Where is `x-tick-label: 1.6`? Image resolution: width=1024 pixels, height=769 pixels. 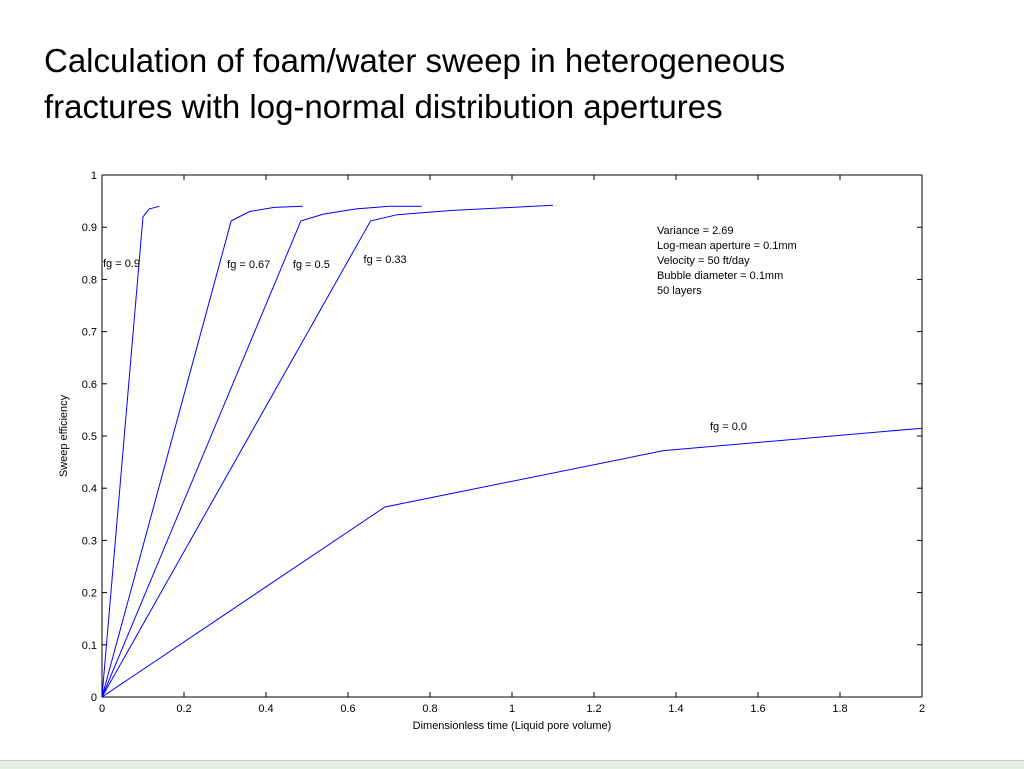
x-tick-label: 1.6 is located at coordinates (757, 709).